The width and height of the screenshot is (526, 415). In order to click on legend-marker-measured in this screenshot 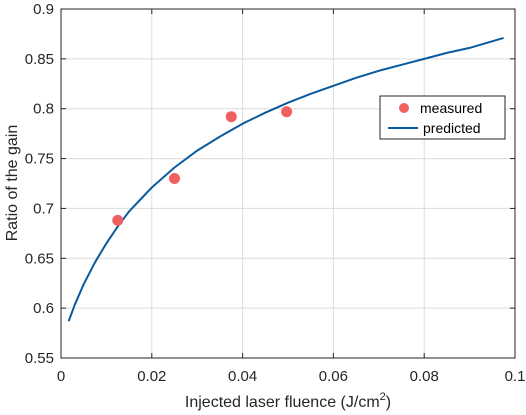, I will do `click(404, 108)`.